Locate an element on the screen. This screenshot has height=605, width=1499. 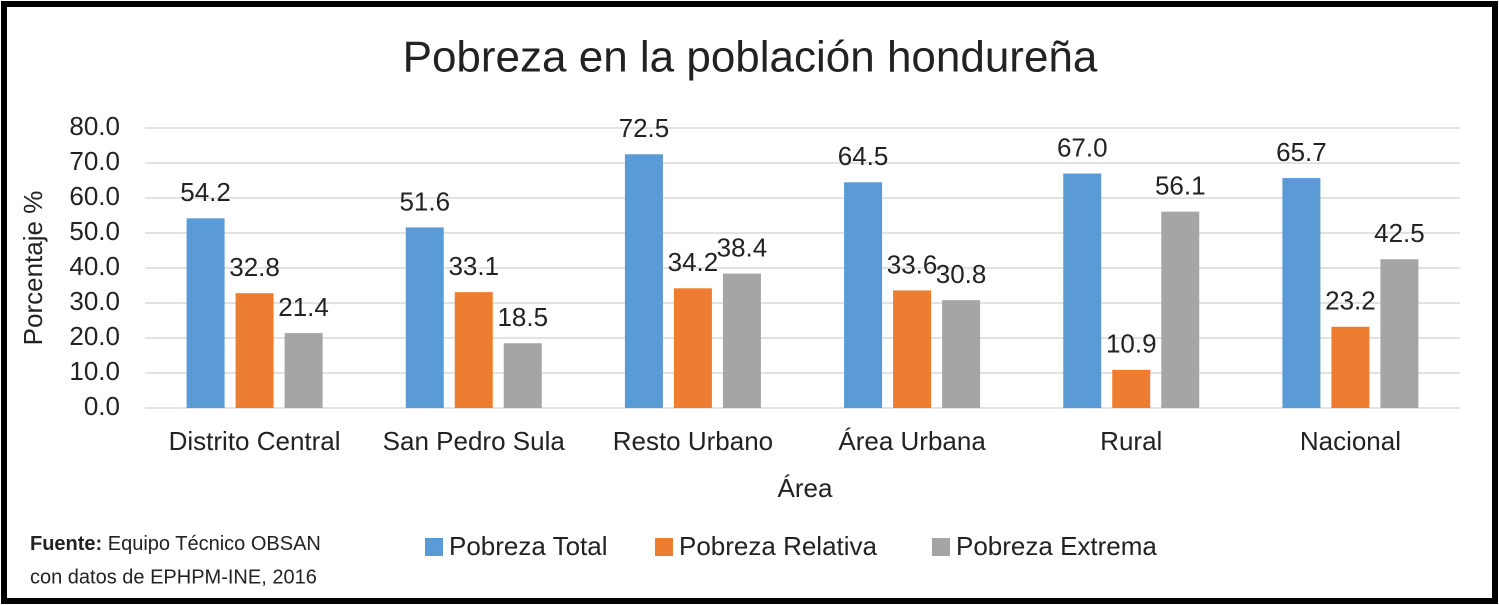
data-label: 33.1 is located at coordinates (473, 266).